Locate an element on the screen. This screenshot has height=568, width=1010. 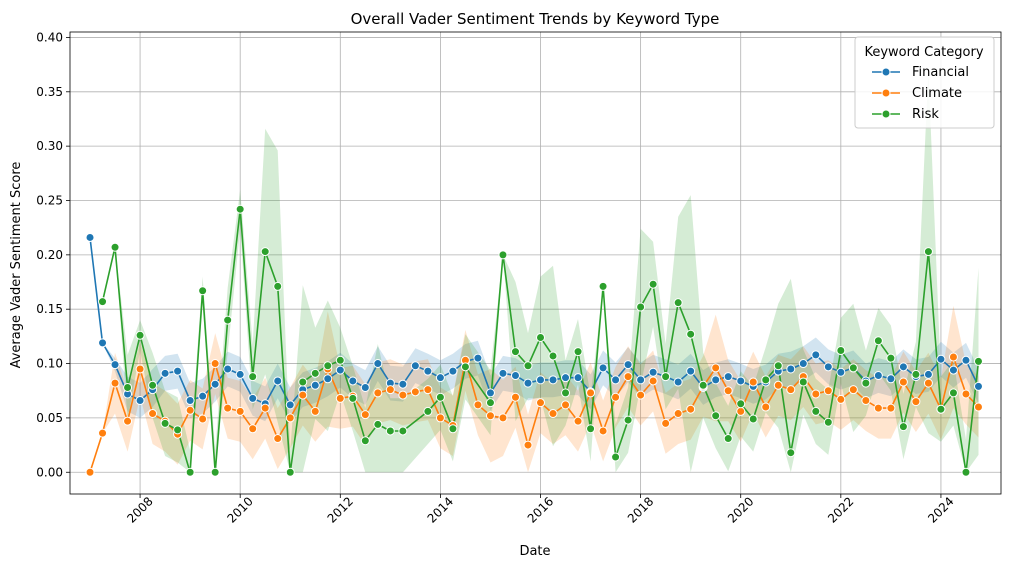
x-tick-label: 2018 is located at coordinates (640, 509).